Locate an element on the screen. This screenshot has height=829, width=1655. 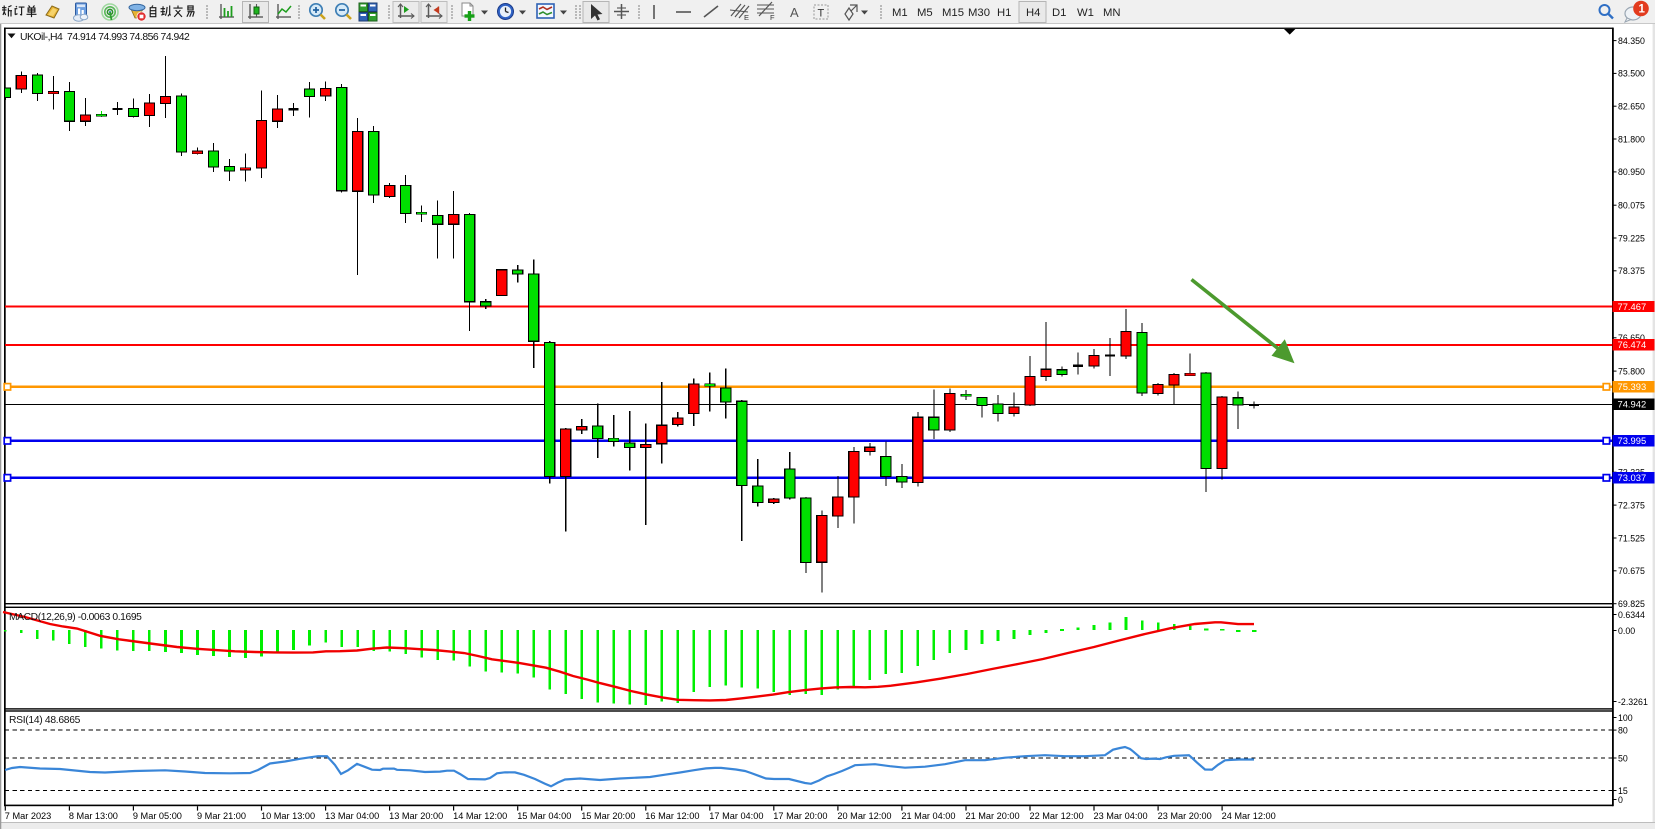
svg-text: M5 is located at coordinates (925, 13).